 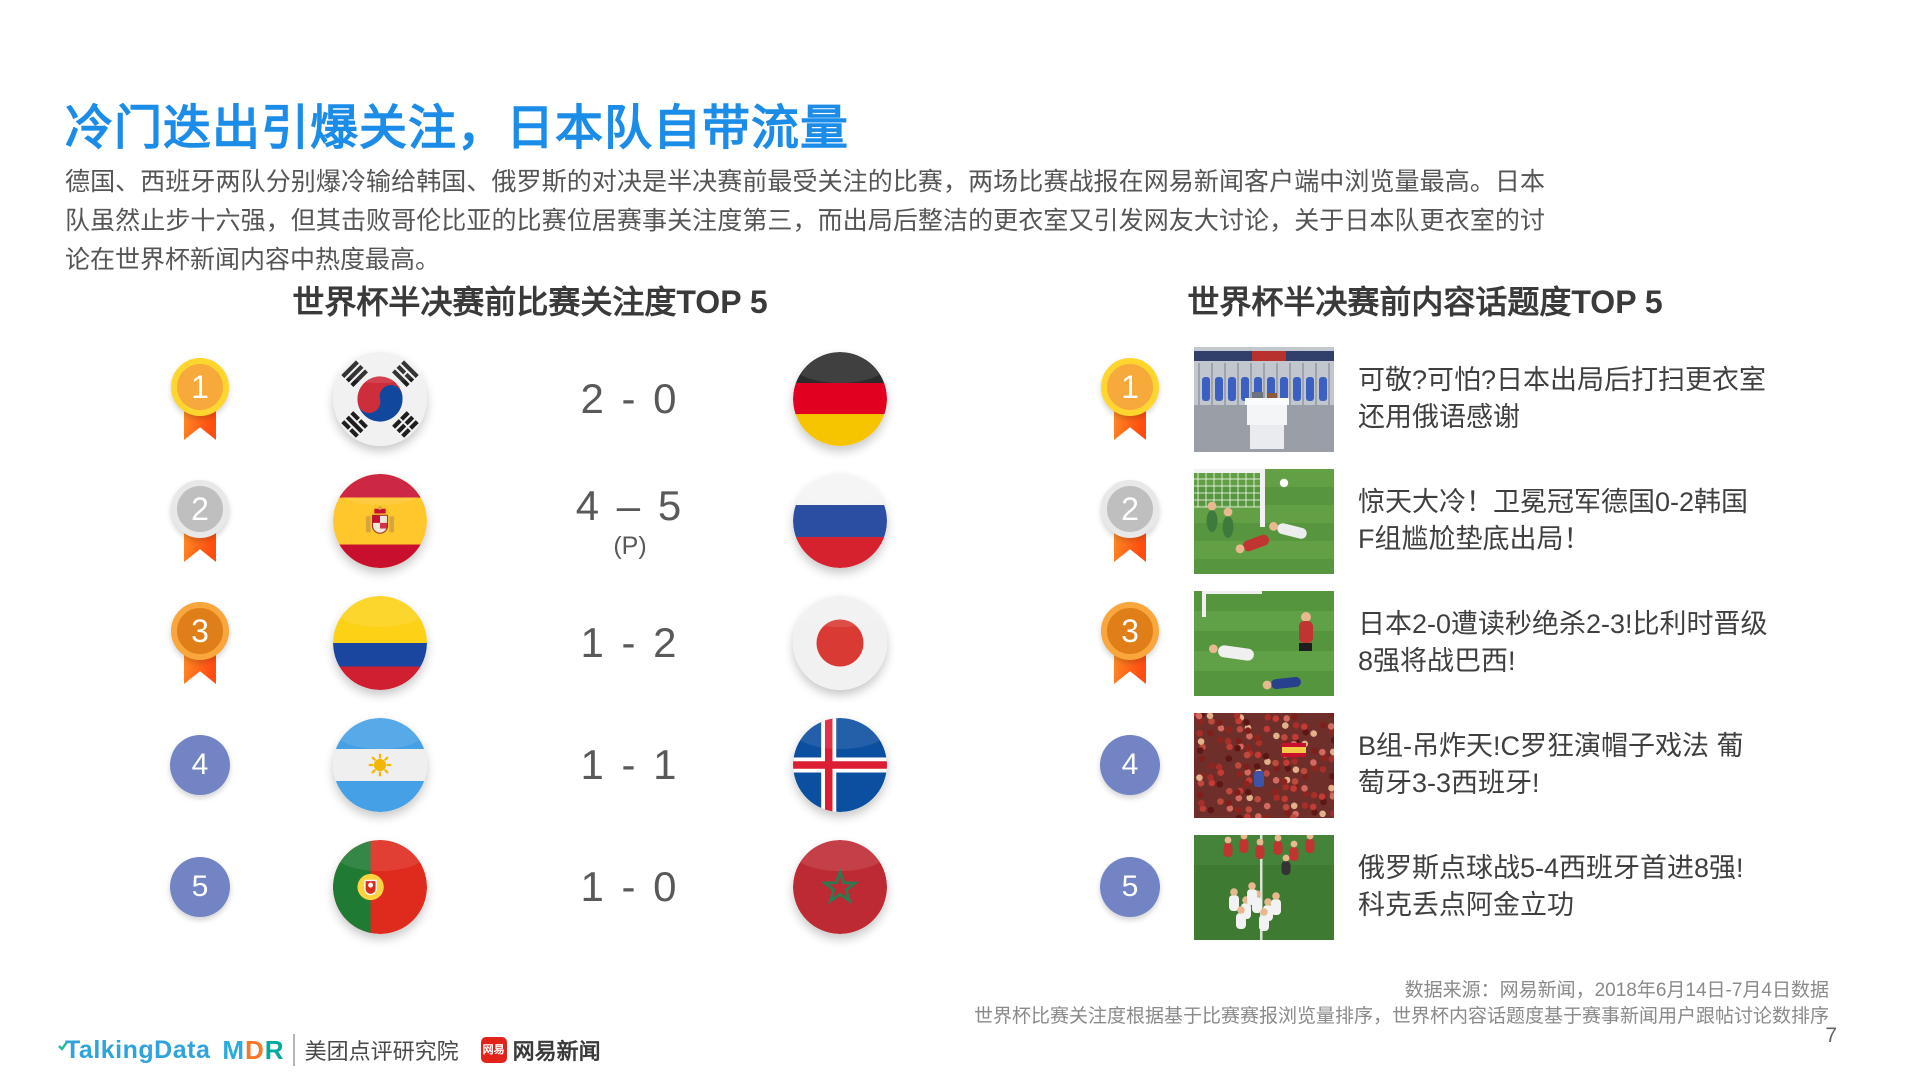 I want to click on flag-morocco-icon, so click(x=840, y=887).